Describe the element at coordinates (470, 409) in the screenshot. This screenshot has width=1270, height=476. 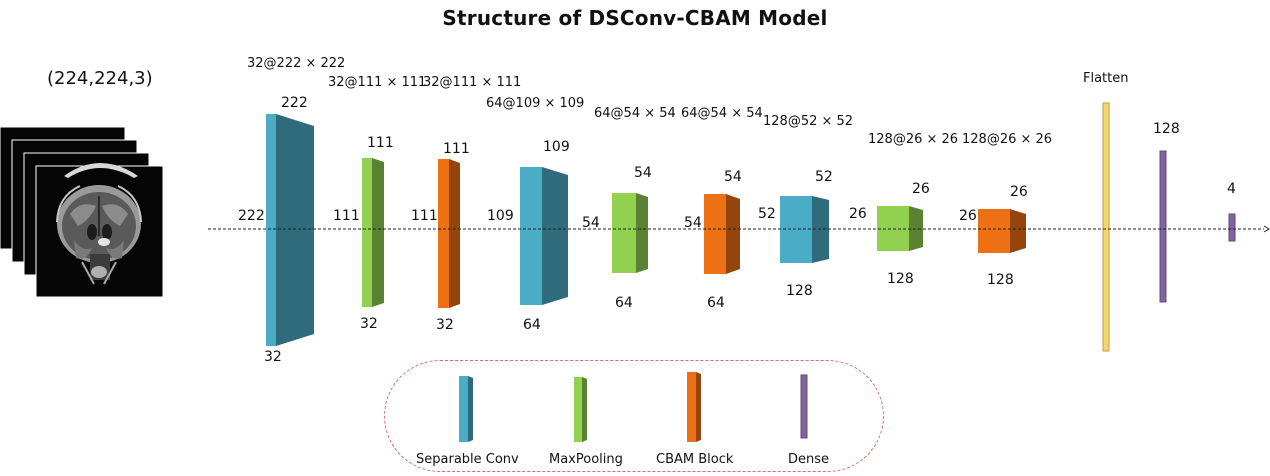
I see `legend-swatch-separable-conv-side-face` at that location.